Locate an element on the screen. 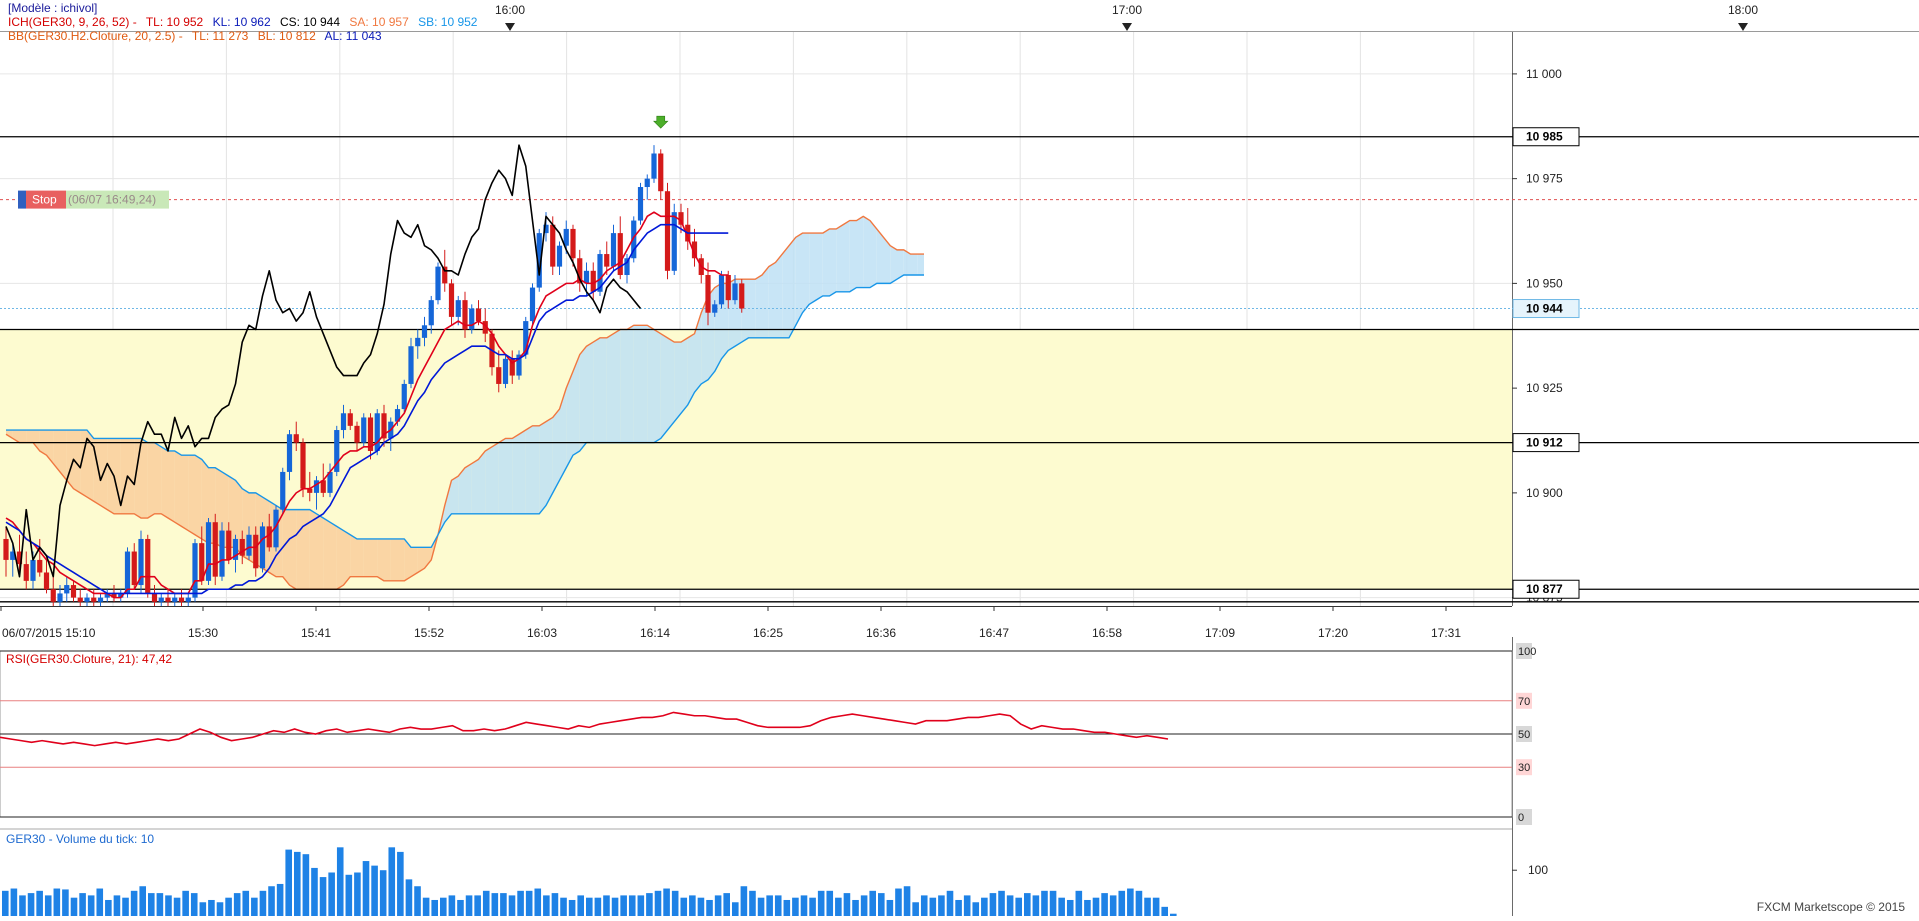 This screenshot has height=921, width=1919. top-time-label: 18:00 is located at coordinates (1743, 10).